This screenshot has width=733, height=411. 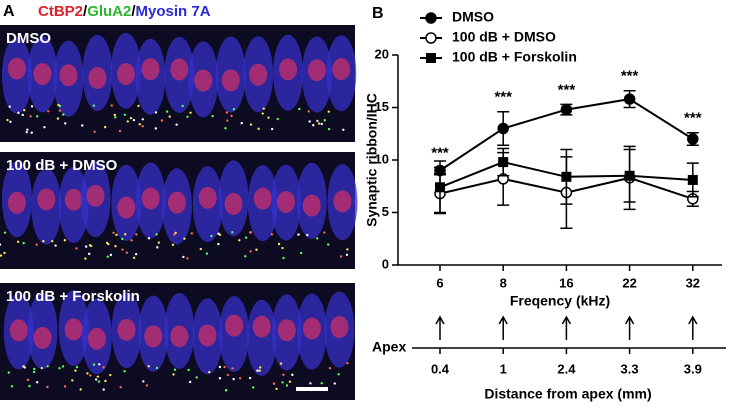 I want to click on scale-bar, so click(x=312, y=389).